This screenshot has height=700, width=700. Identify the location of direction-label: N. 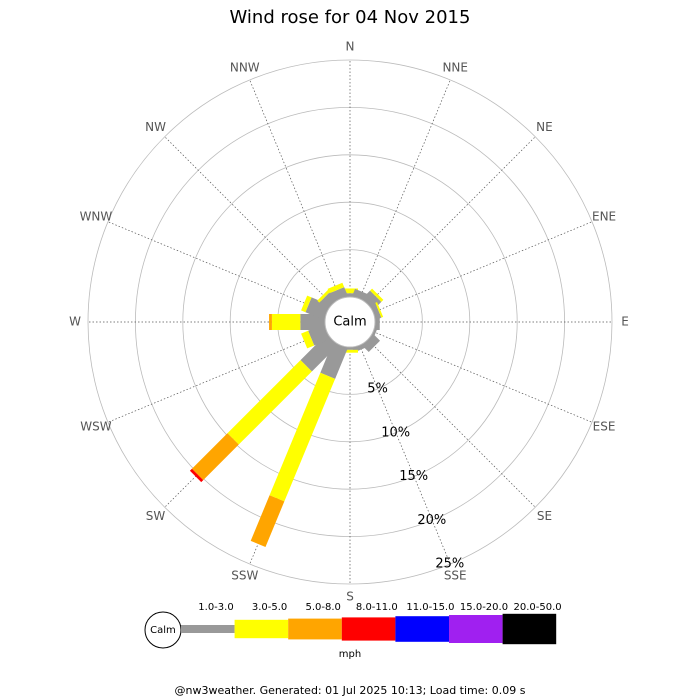
(350, 47).